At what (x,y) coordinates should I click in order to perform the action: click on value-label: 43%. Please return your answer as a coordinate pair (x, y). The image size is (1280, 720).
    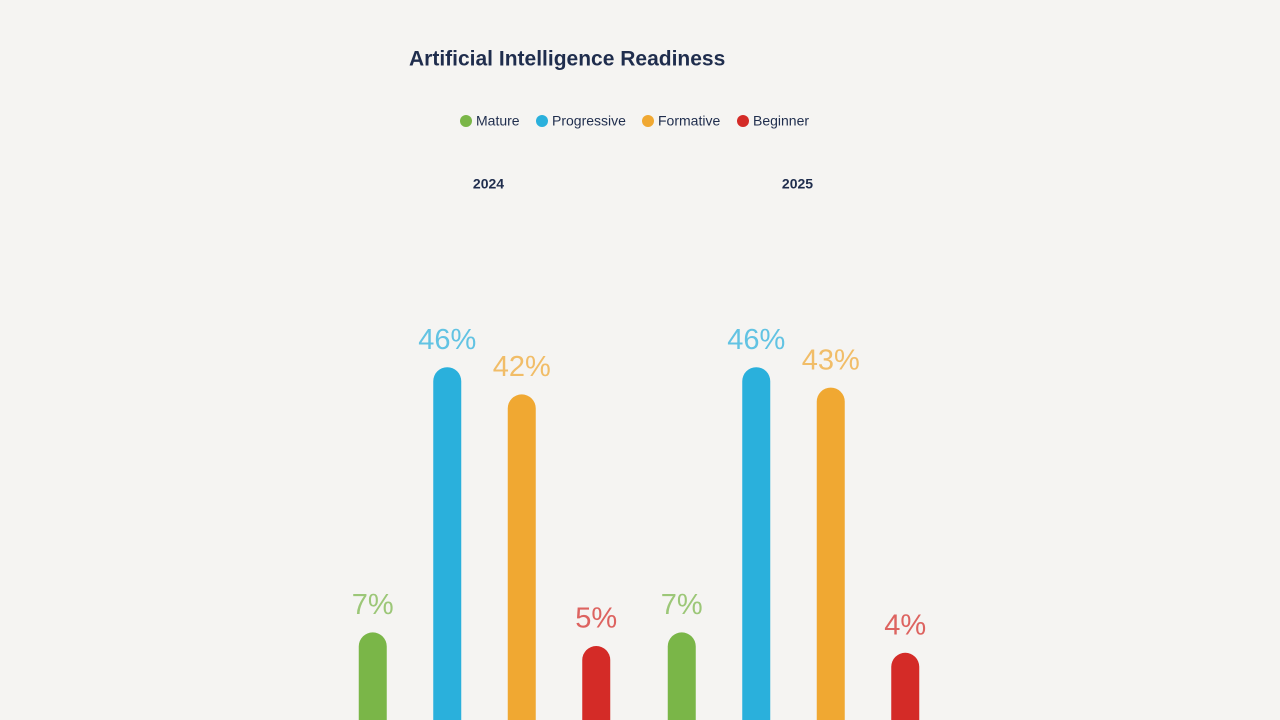
    Looking at the image, I should click on (831, 360).